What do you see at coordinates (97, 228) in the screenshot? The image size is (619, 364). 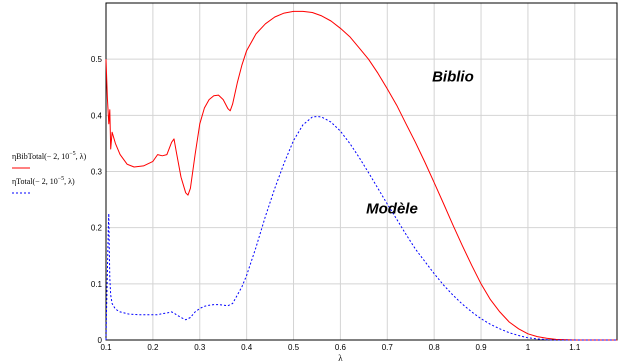 I see `y-tick-label: 0.2` at bounding box center [97, 228].